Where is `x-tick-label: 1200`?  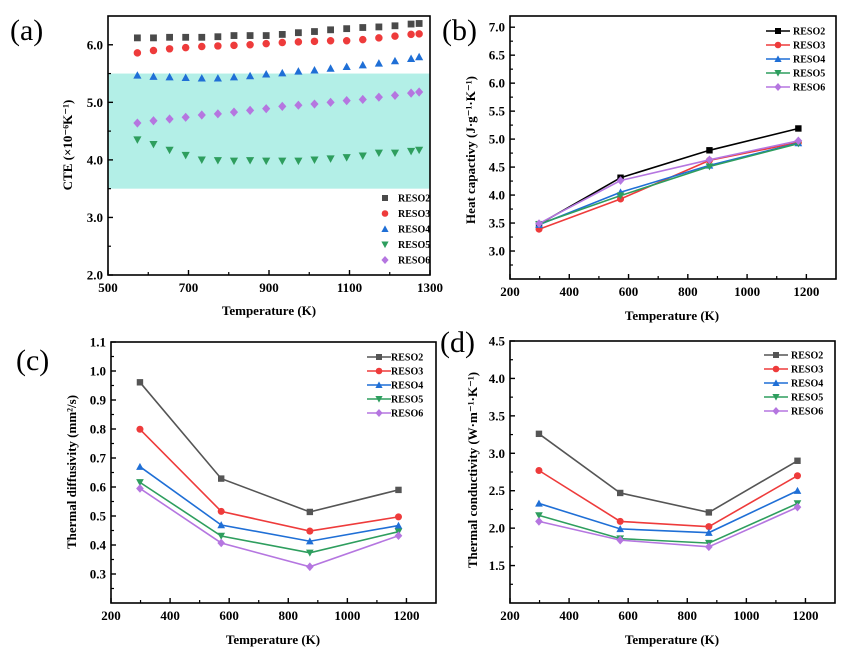 x-tick-label: 1200 is located at coordinates (806, 291).